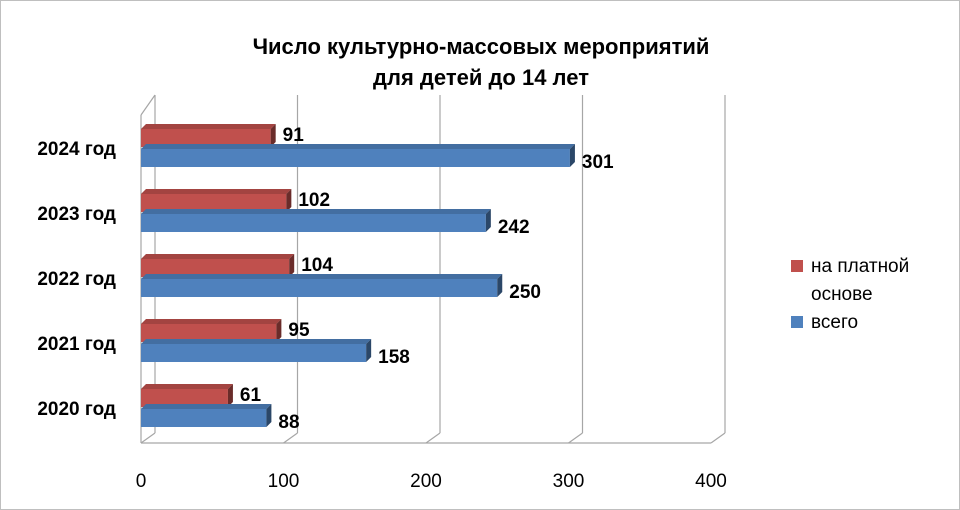 The image size is (960, 510). What do you see at coordinates (251, 395) in the screenshot?
I see `value-label-paid: 61` at bounding box center [251, 395].